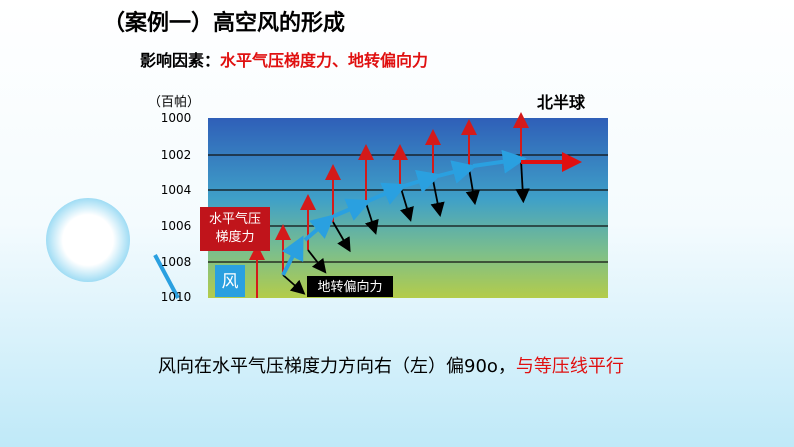  I want to click on isobar-label: 1010, so click(176, 297).